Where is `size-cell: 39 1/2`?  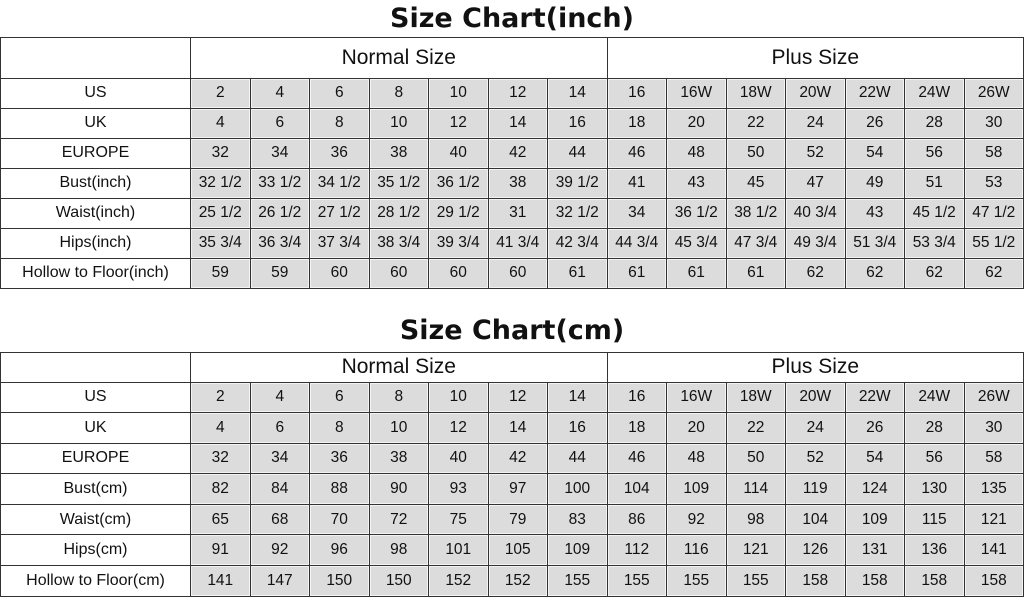 size-cell: 39 1/2 is located at coordinates (577, 183).